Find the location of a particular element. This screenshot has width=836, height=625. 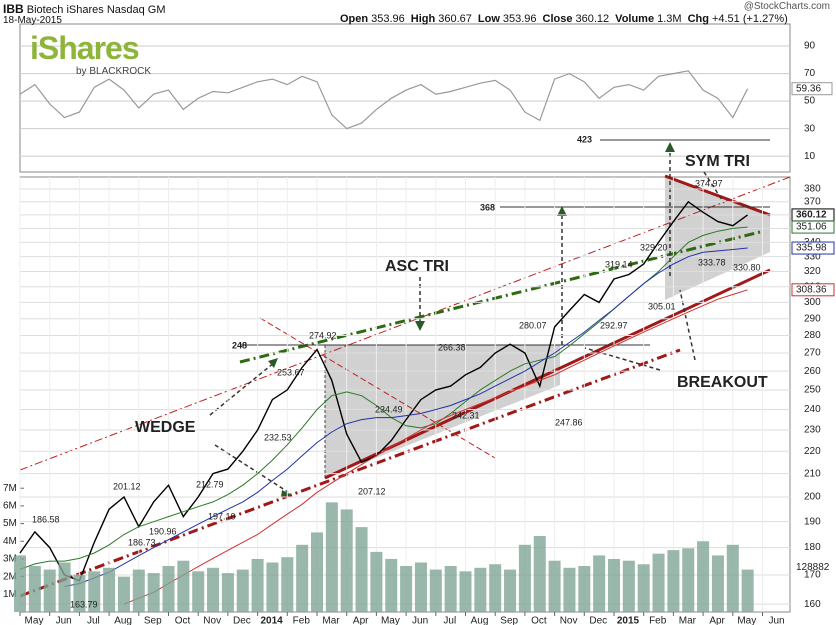

quote-value: 353.96 is located at coordinates (519, 19).